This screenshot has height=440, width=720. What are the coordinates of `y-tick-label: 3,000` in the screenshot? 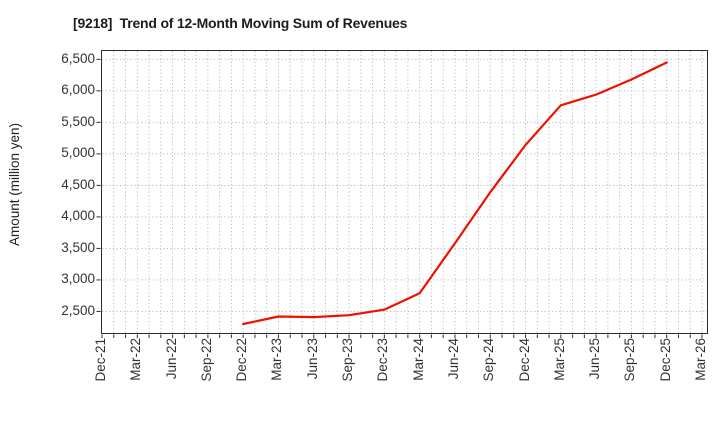 It's located at (78, 279).